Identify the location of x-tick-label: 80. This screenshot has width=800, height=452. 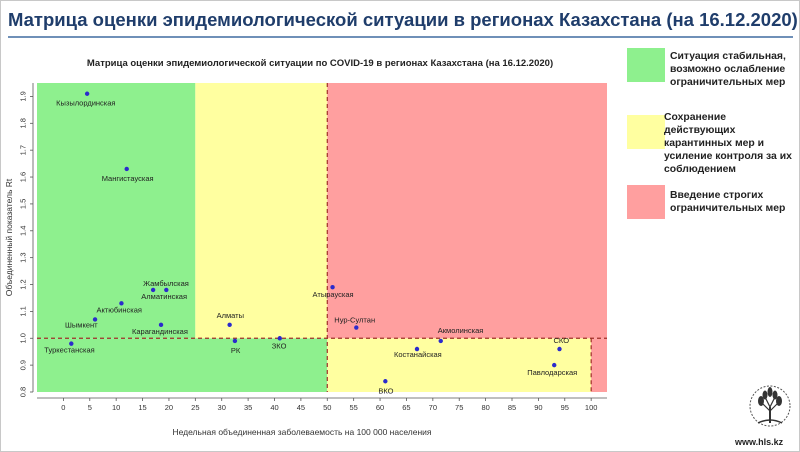
(485, 407).